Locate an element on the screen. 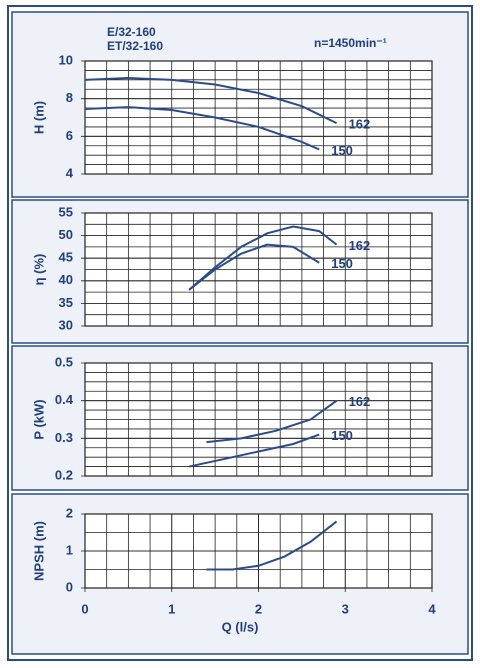 This screenshot has width=480, height=668. y-tick-label: 55 is located at coordinates (66, 211).